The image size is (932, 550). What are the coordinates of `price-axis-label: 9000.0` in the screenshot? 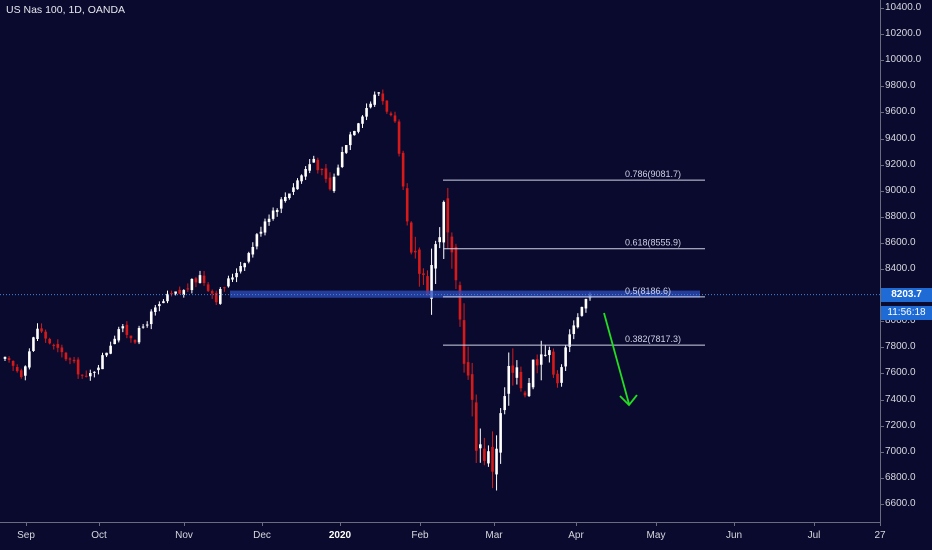 It's located at (900, 190).